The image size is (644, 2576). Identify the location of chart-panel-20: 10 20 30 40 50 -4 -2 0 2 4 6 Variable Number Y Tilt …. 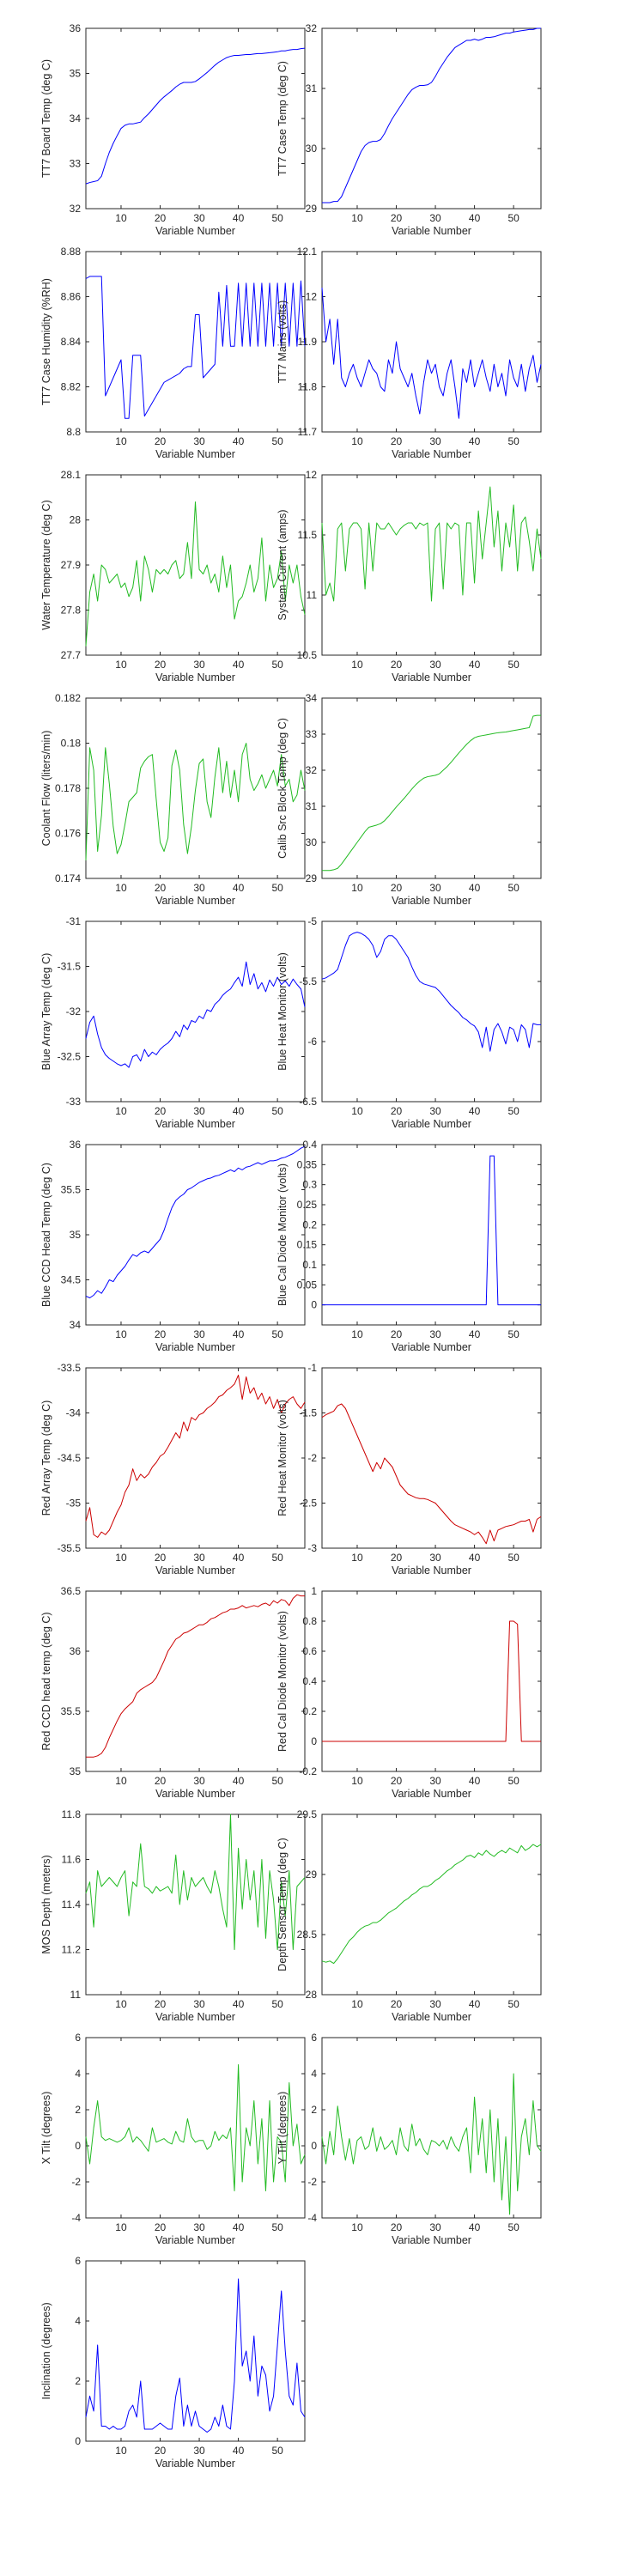
(409, 2139).